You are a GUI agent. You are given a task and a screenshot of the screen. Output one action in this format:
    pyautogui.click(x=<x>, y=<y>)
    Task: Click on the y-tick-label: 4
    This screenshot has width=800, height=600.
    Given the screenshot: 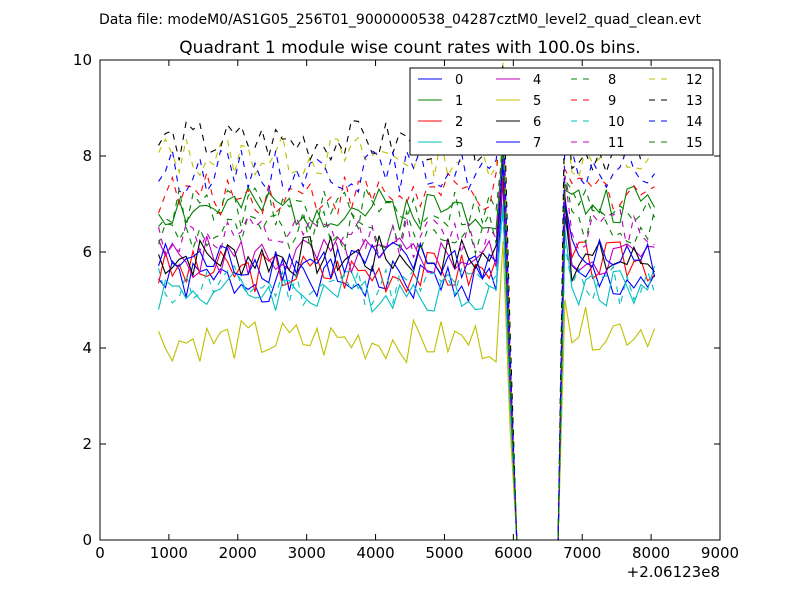 What is the action you would take?
    pyautogui.click(x=87, y=348)
    